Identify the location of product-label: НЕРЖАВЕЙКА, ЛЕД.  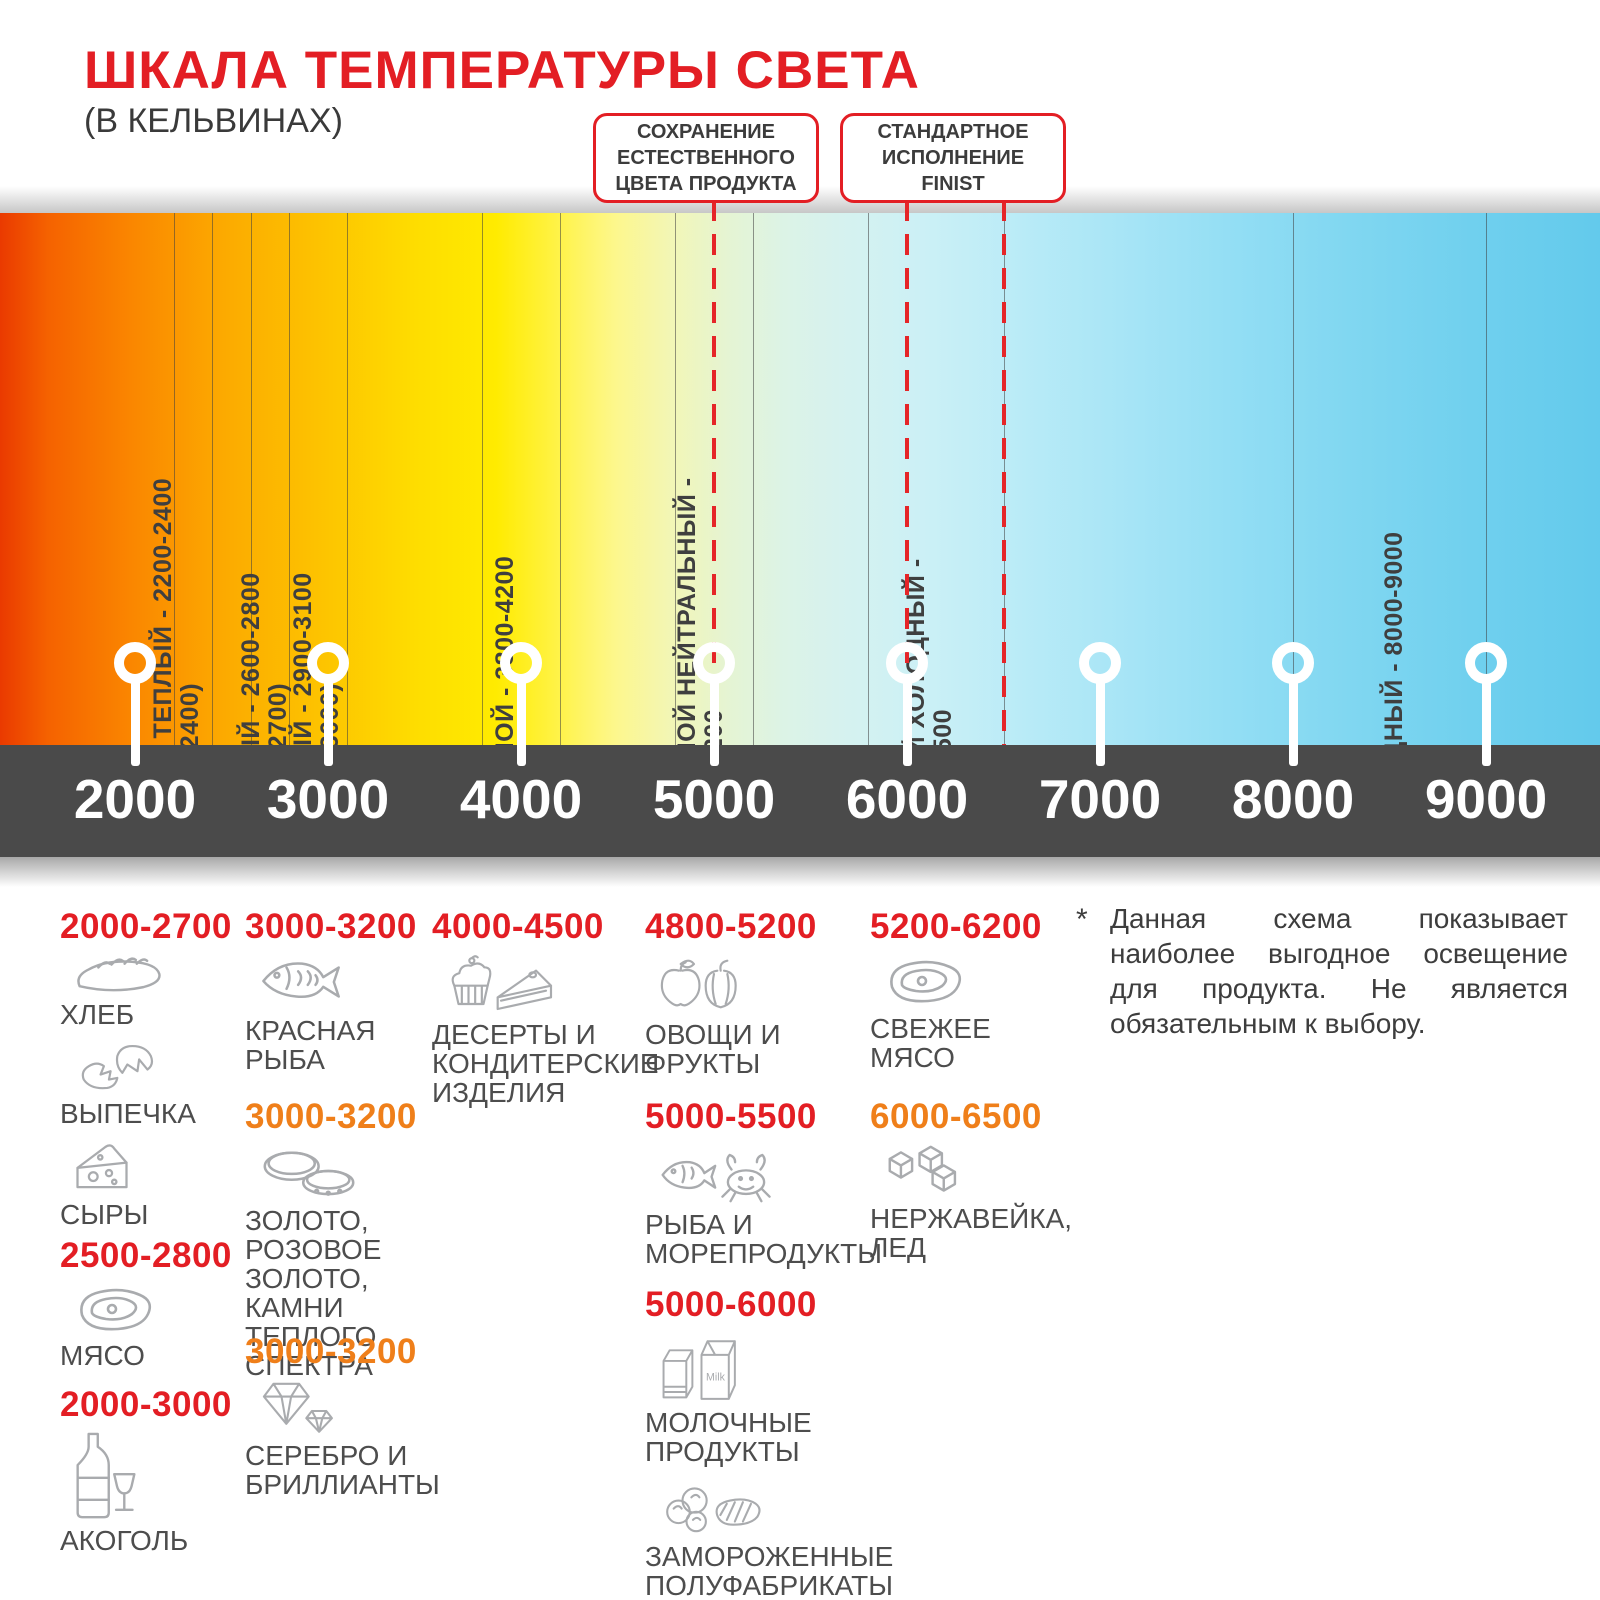
(971, 1233).